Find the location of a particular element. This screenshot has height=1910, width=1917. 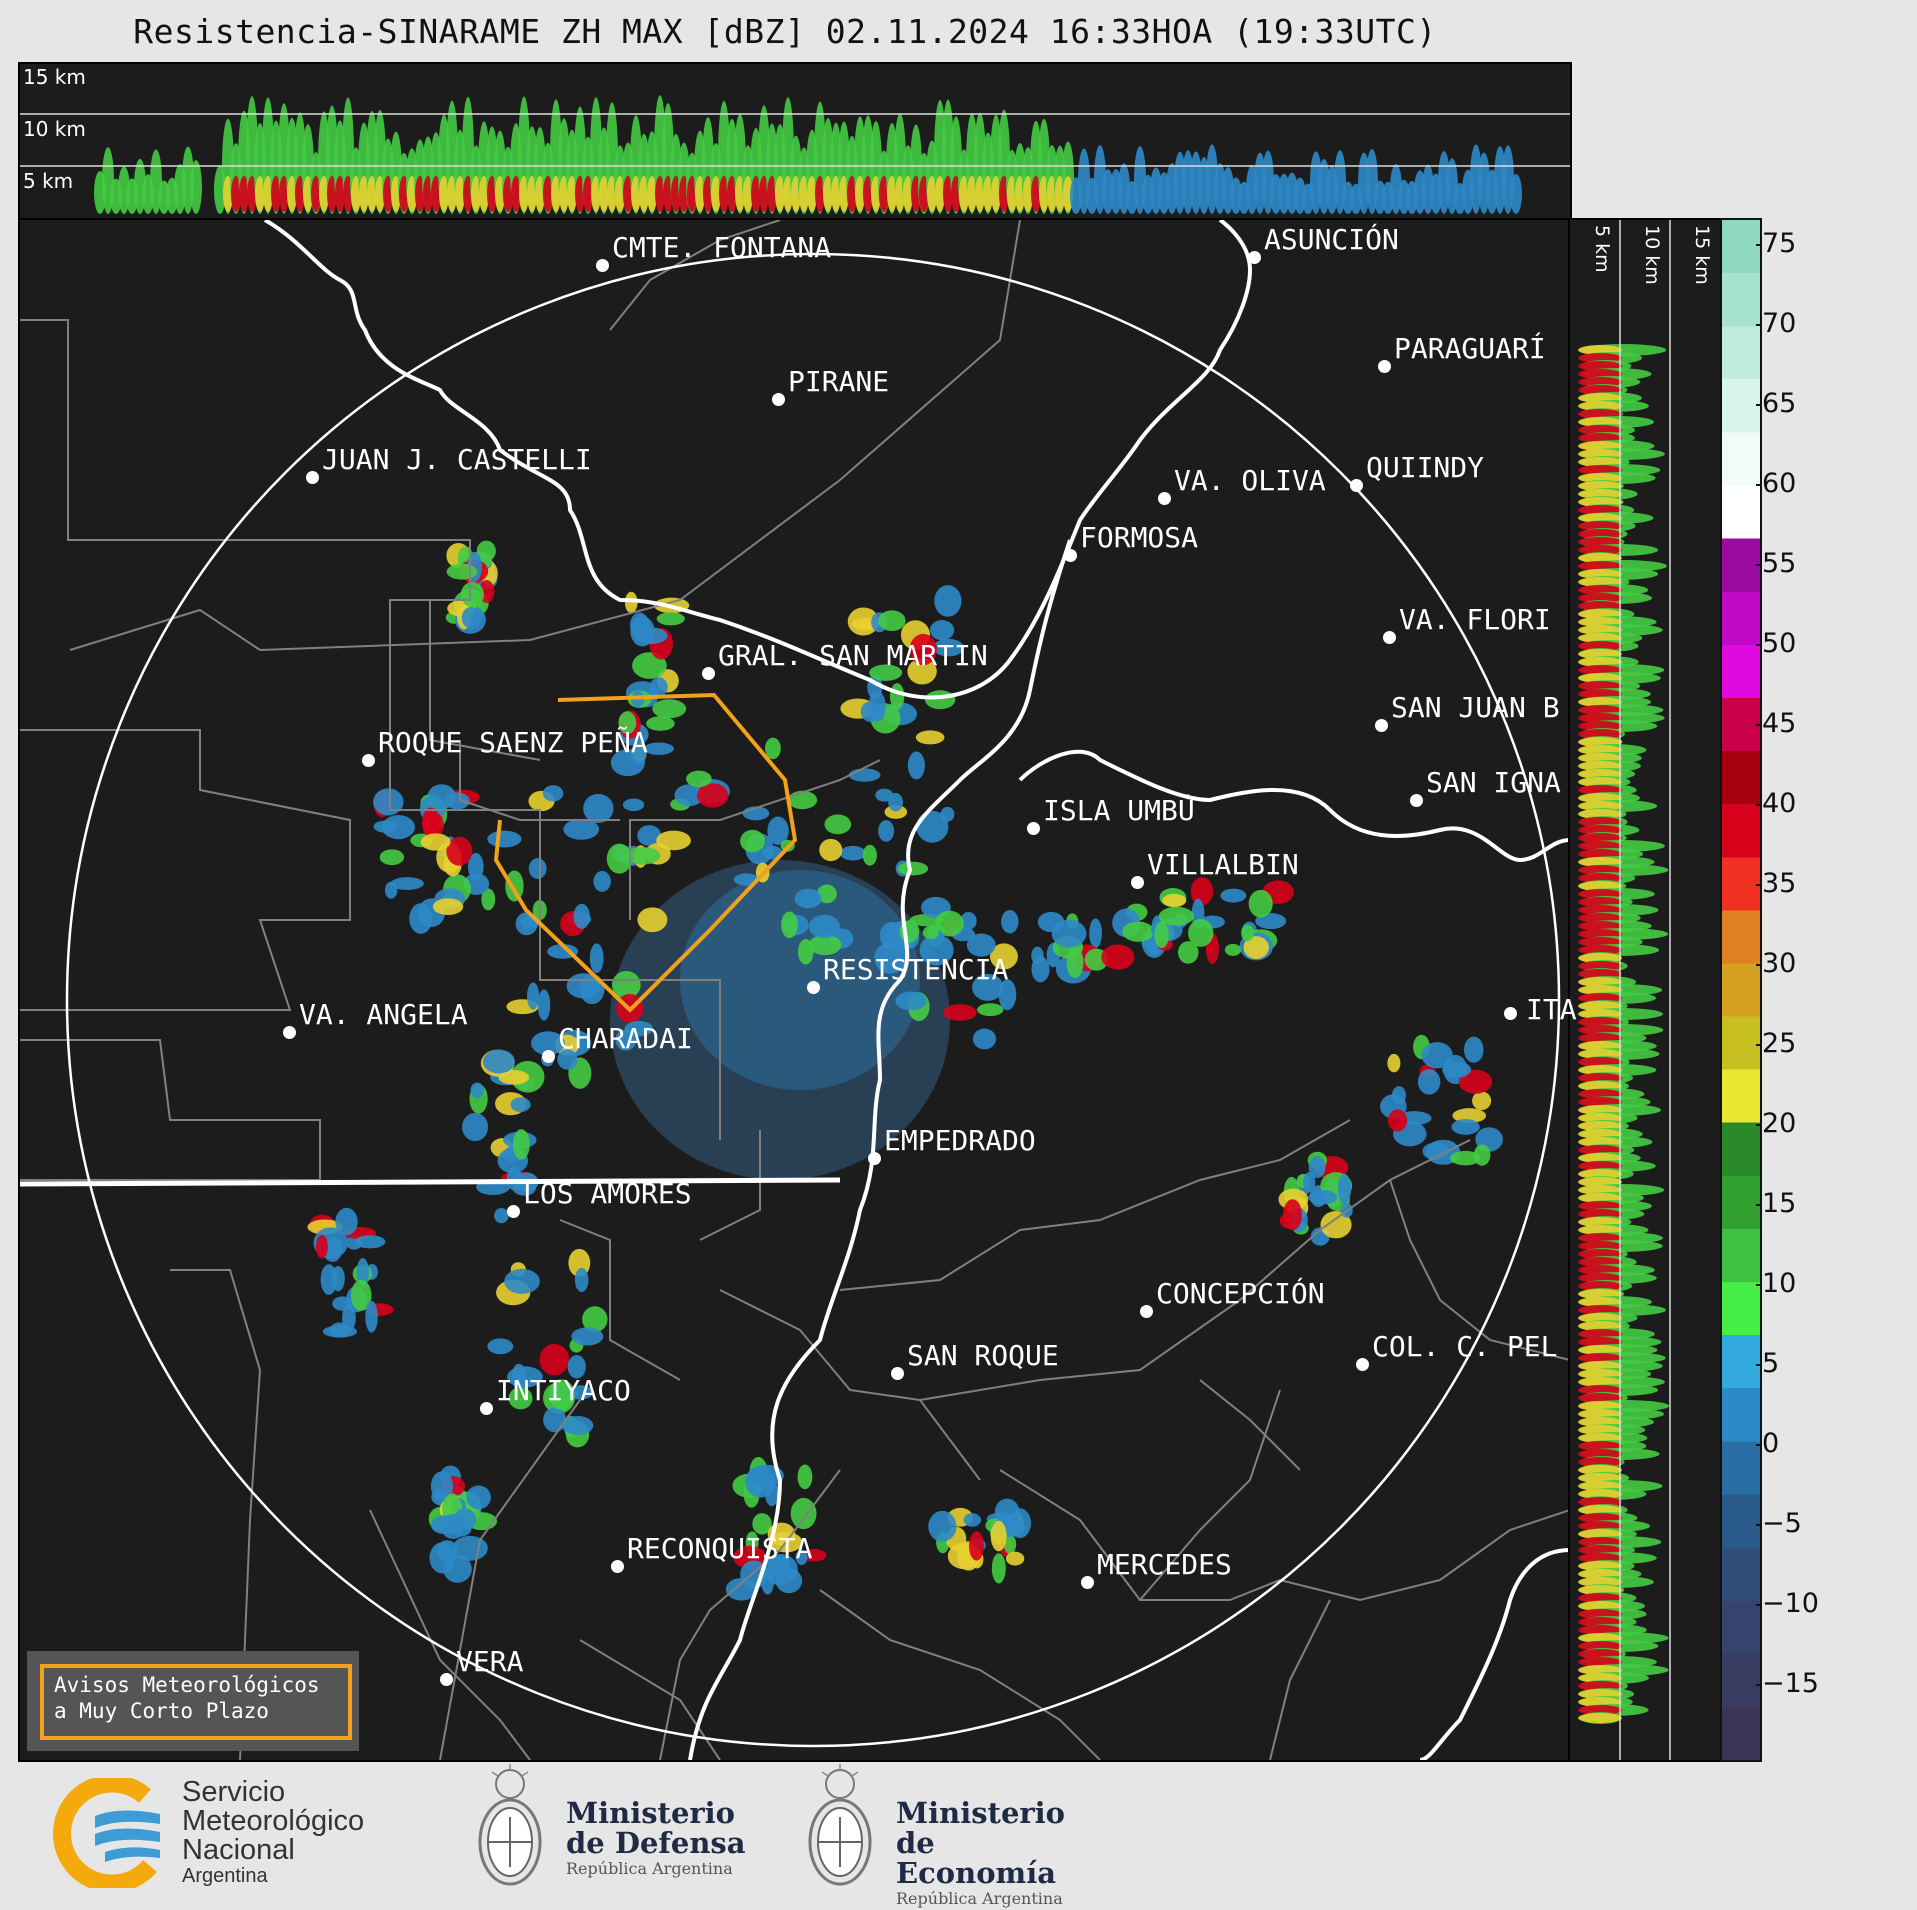

city-label: MERCEDES is located at coordinates (1164, 1564).